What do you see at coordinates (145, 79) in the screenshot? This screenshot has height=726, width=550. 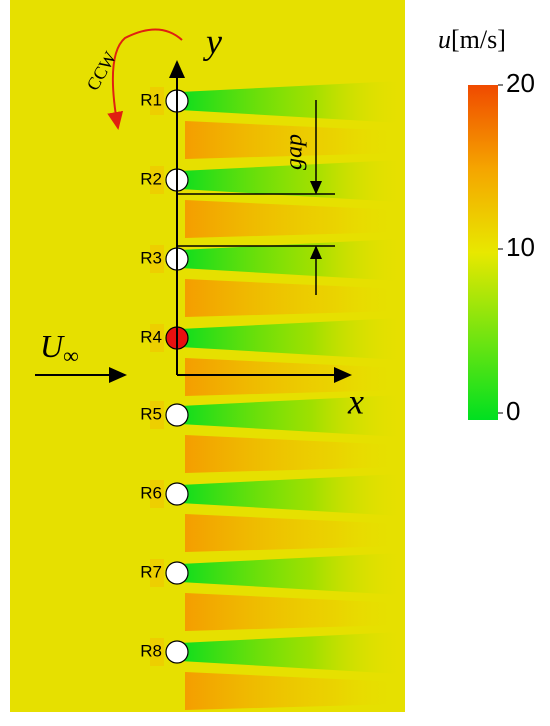 I see `rotation-arrow` at bounding box center [145, 79].